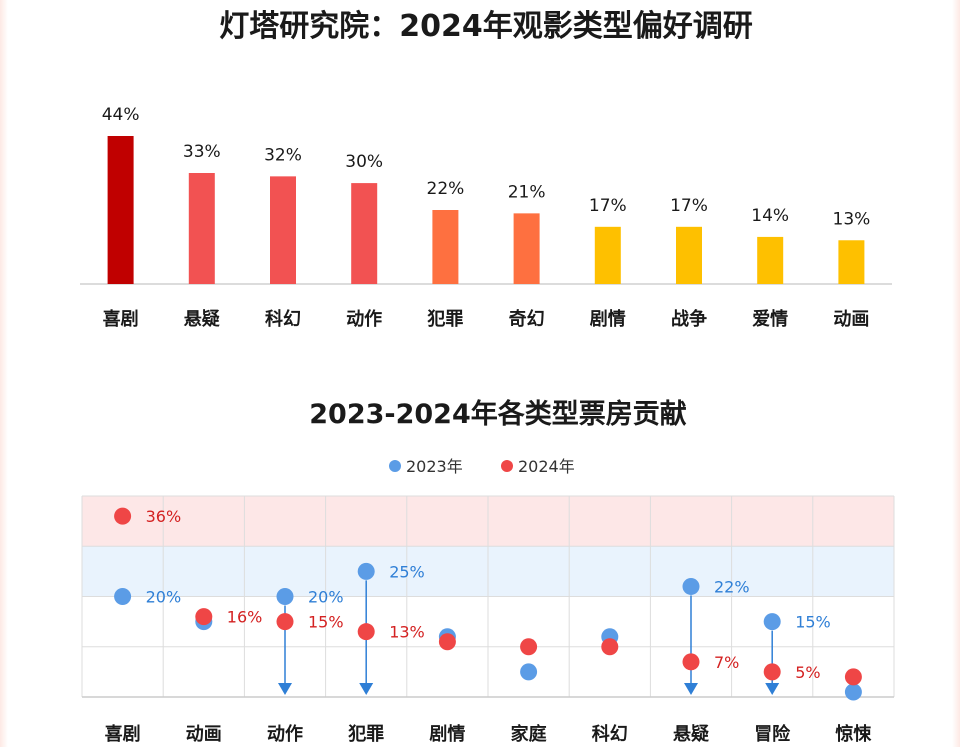  Describe the element at coordinates (164, 516) in the screenshot. I see `label-2024: 36%` at that location.